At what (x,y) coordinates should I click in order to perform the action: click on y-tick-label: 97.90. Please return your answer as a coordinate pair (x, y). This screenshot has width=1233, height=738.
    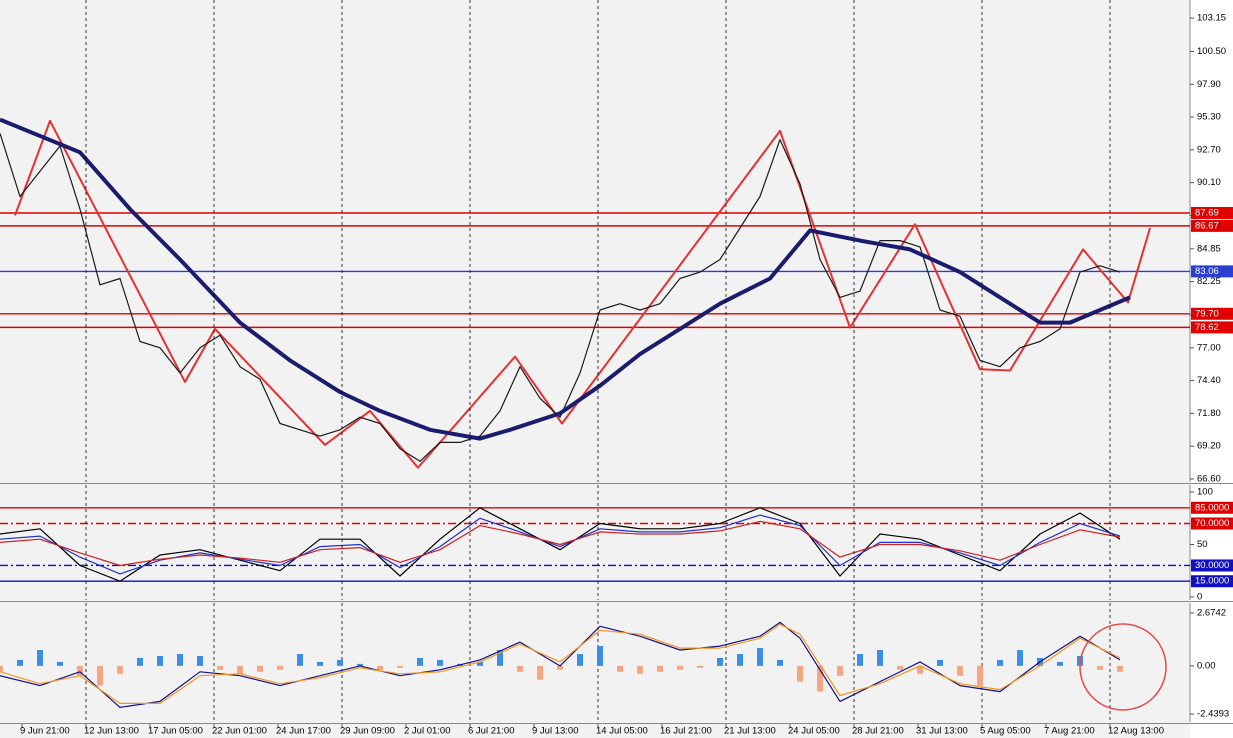
    Looking at the image, I should click on (1209, 84).